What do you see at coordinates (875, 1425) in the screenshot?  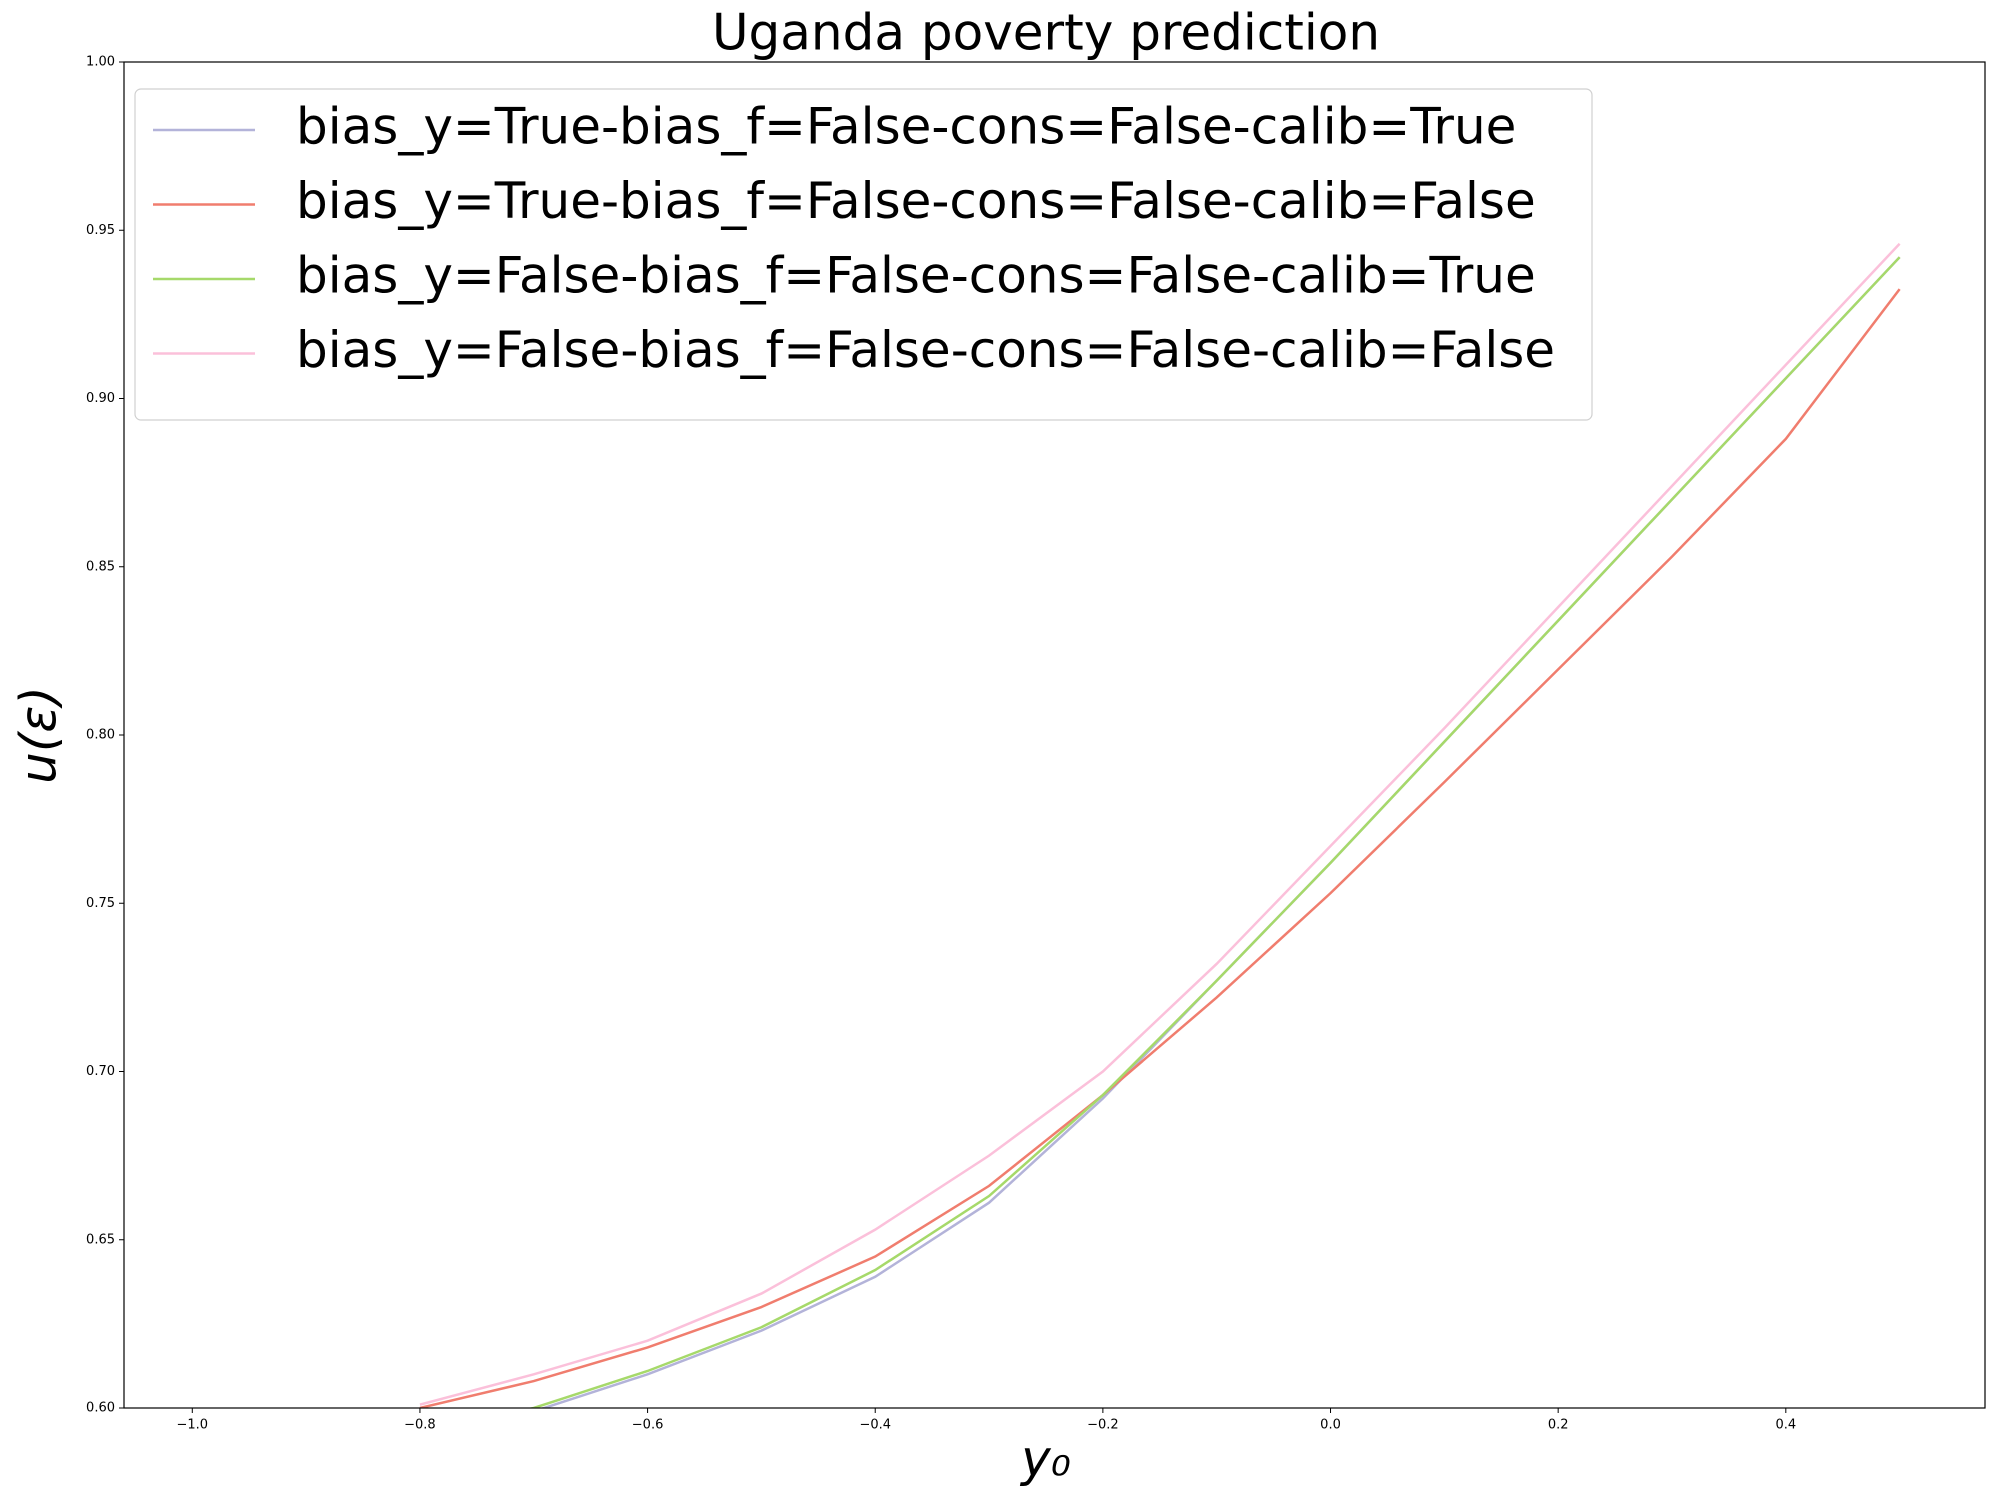 I see `x-tick-label: −0.4` at bounding box center [875, 1425].